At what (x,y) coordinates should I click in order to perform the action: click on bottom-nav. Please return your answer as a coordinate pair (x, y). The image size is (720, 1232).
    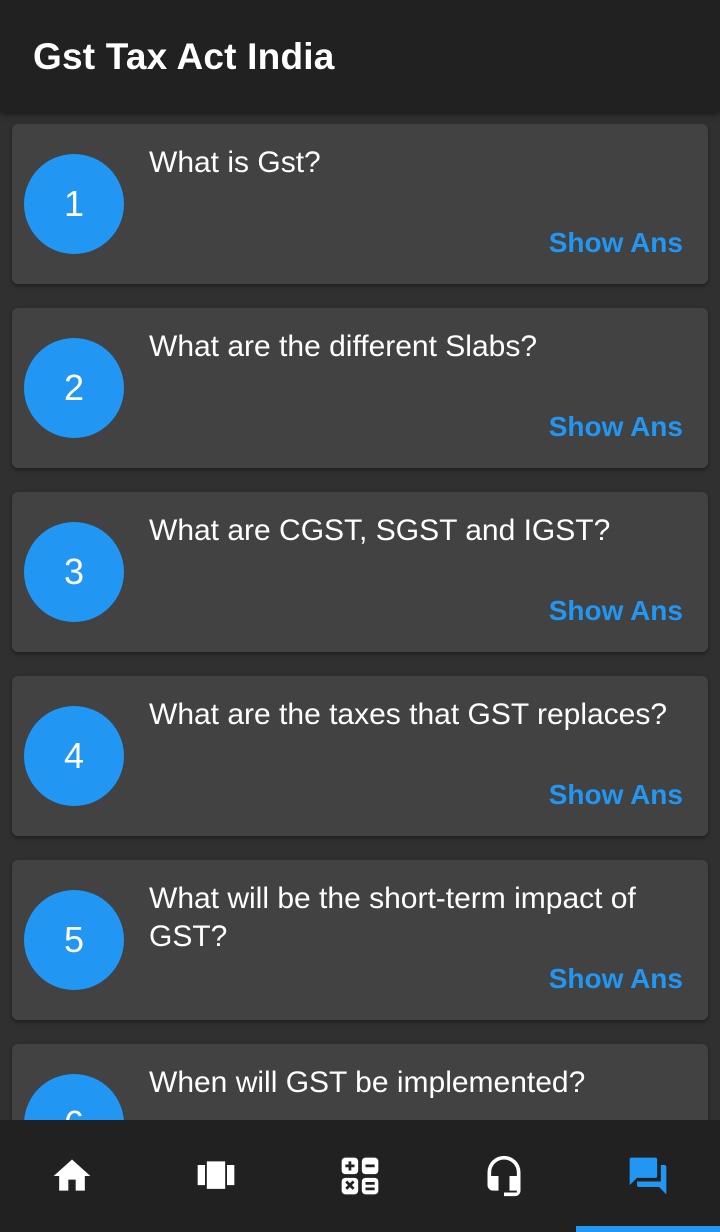
    Looking at the image, I should click on (360, 1176).